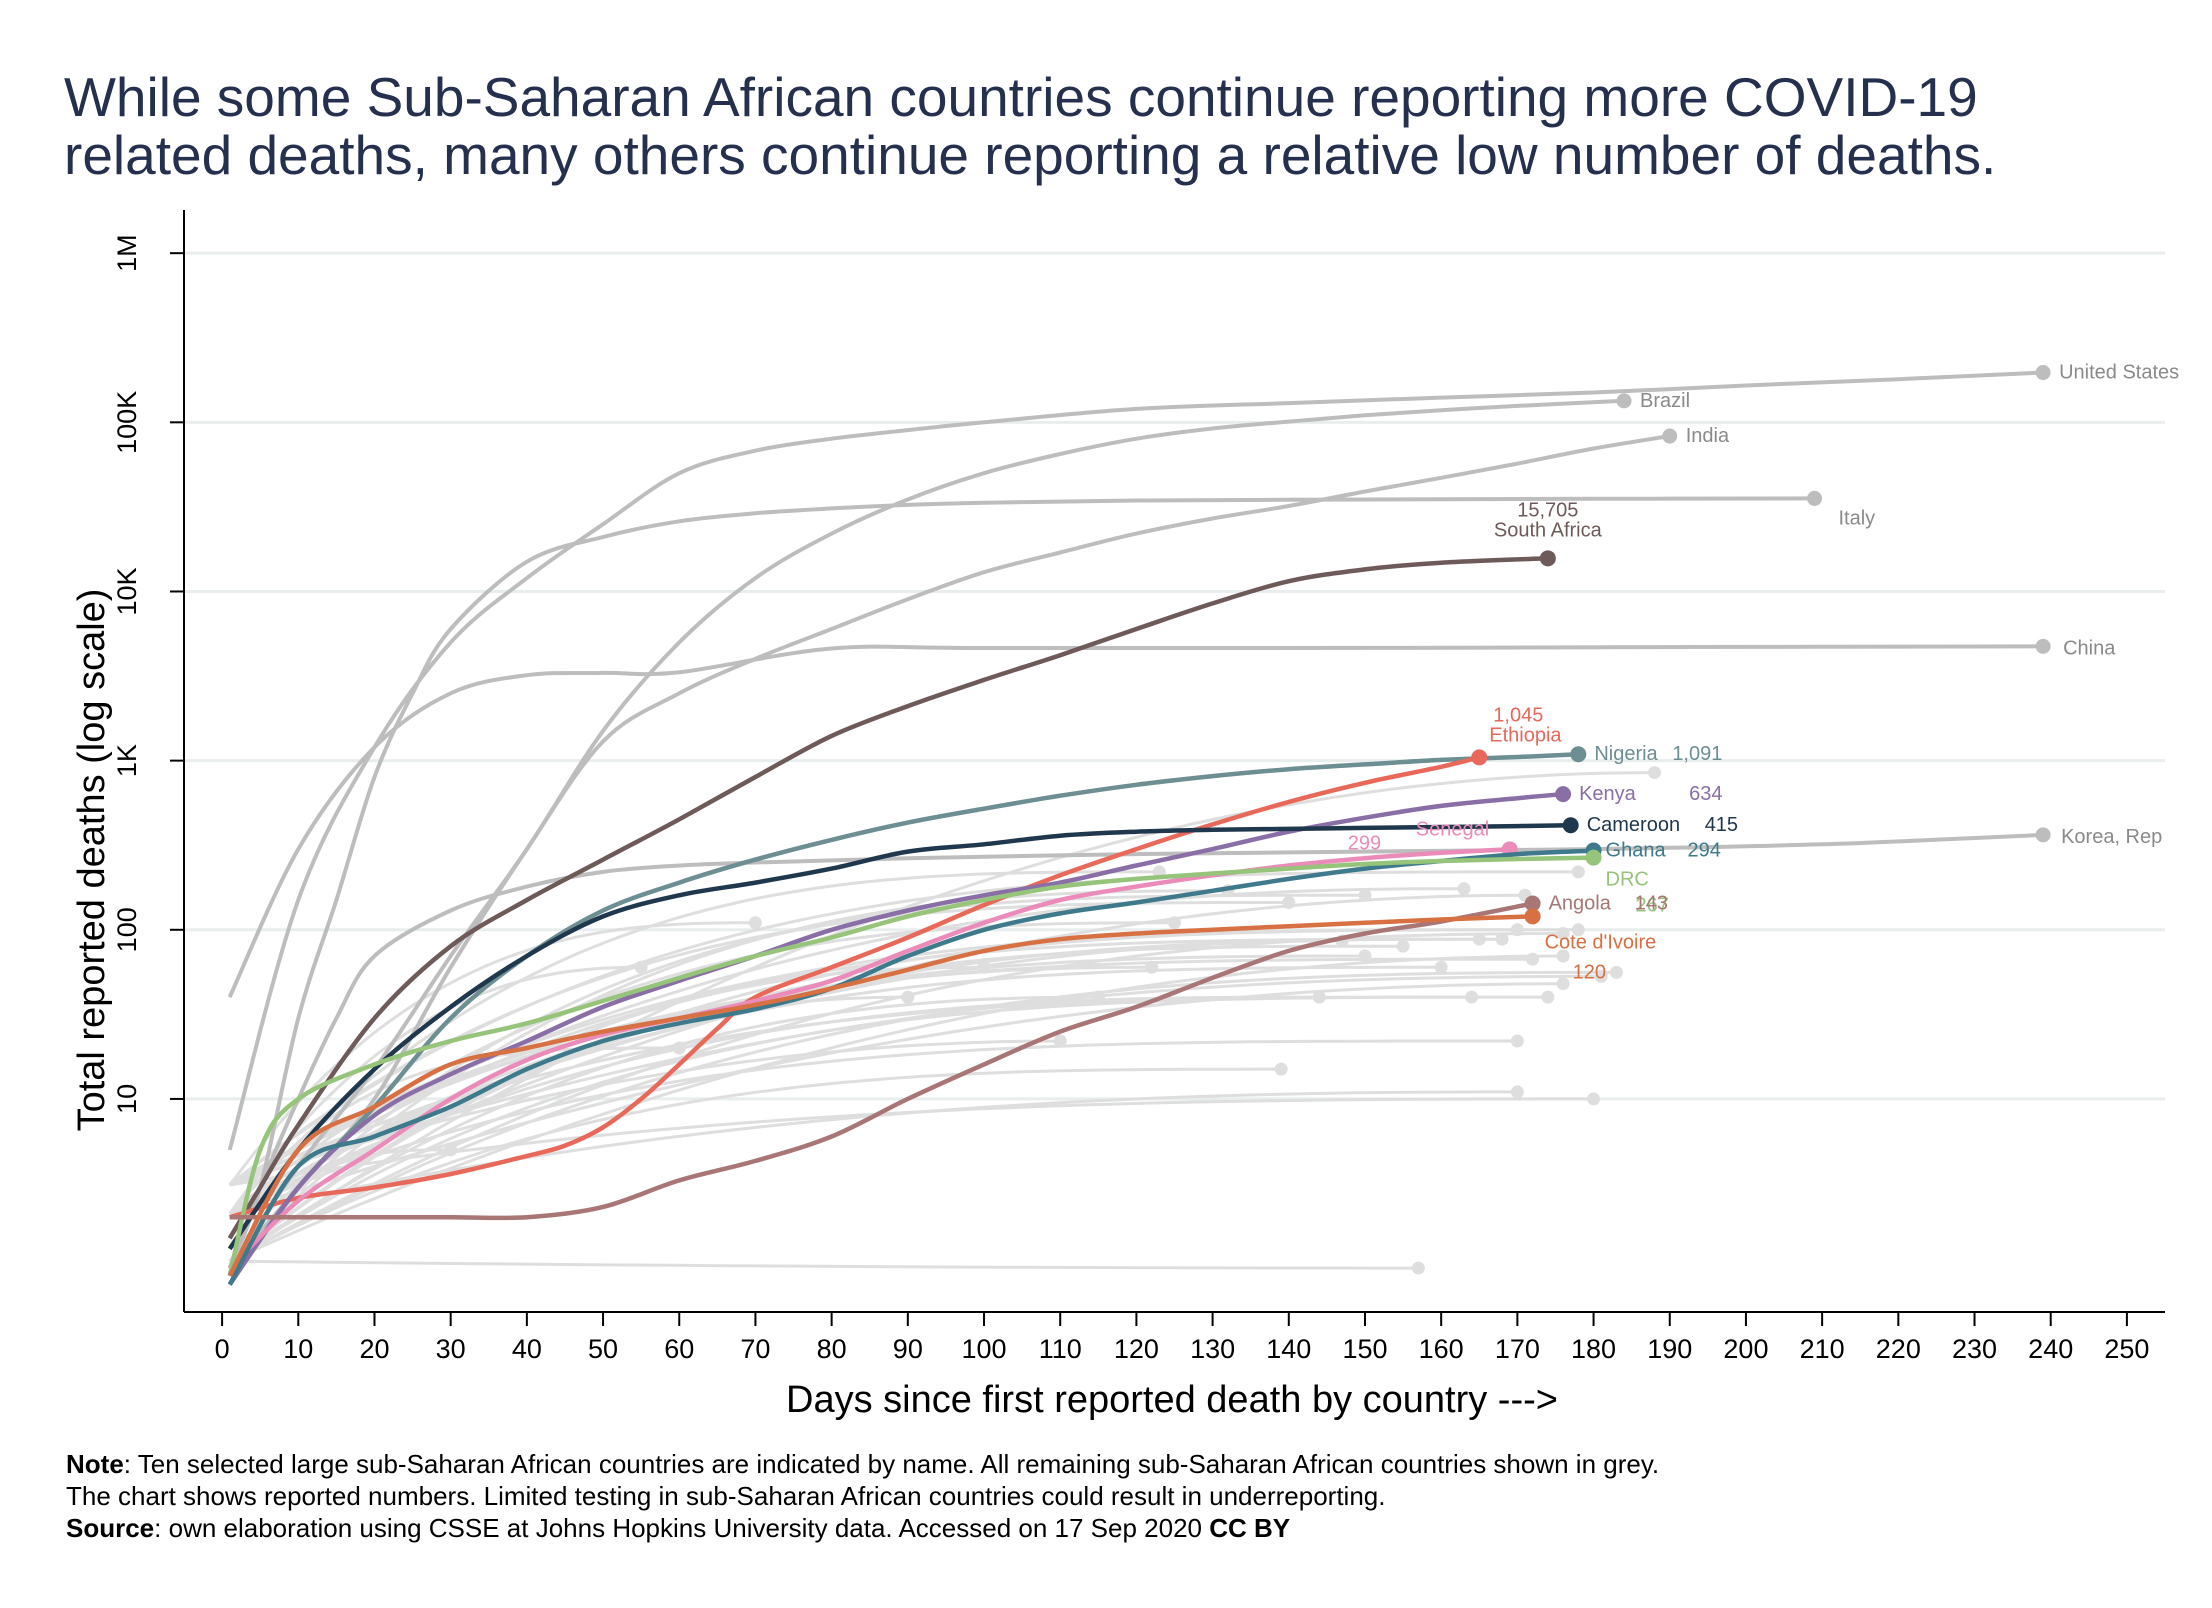 Image resolution: width=2212 pixels, height=1608 pixels. What do you see at coordinates (2050, 1349) in the screenshot?
I see `x-tick-label-240: 240` at bounding box center [2050, 1349].